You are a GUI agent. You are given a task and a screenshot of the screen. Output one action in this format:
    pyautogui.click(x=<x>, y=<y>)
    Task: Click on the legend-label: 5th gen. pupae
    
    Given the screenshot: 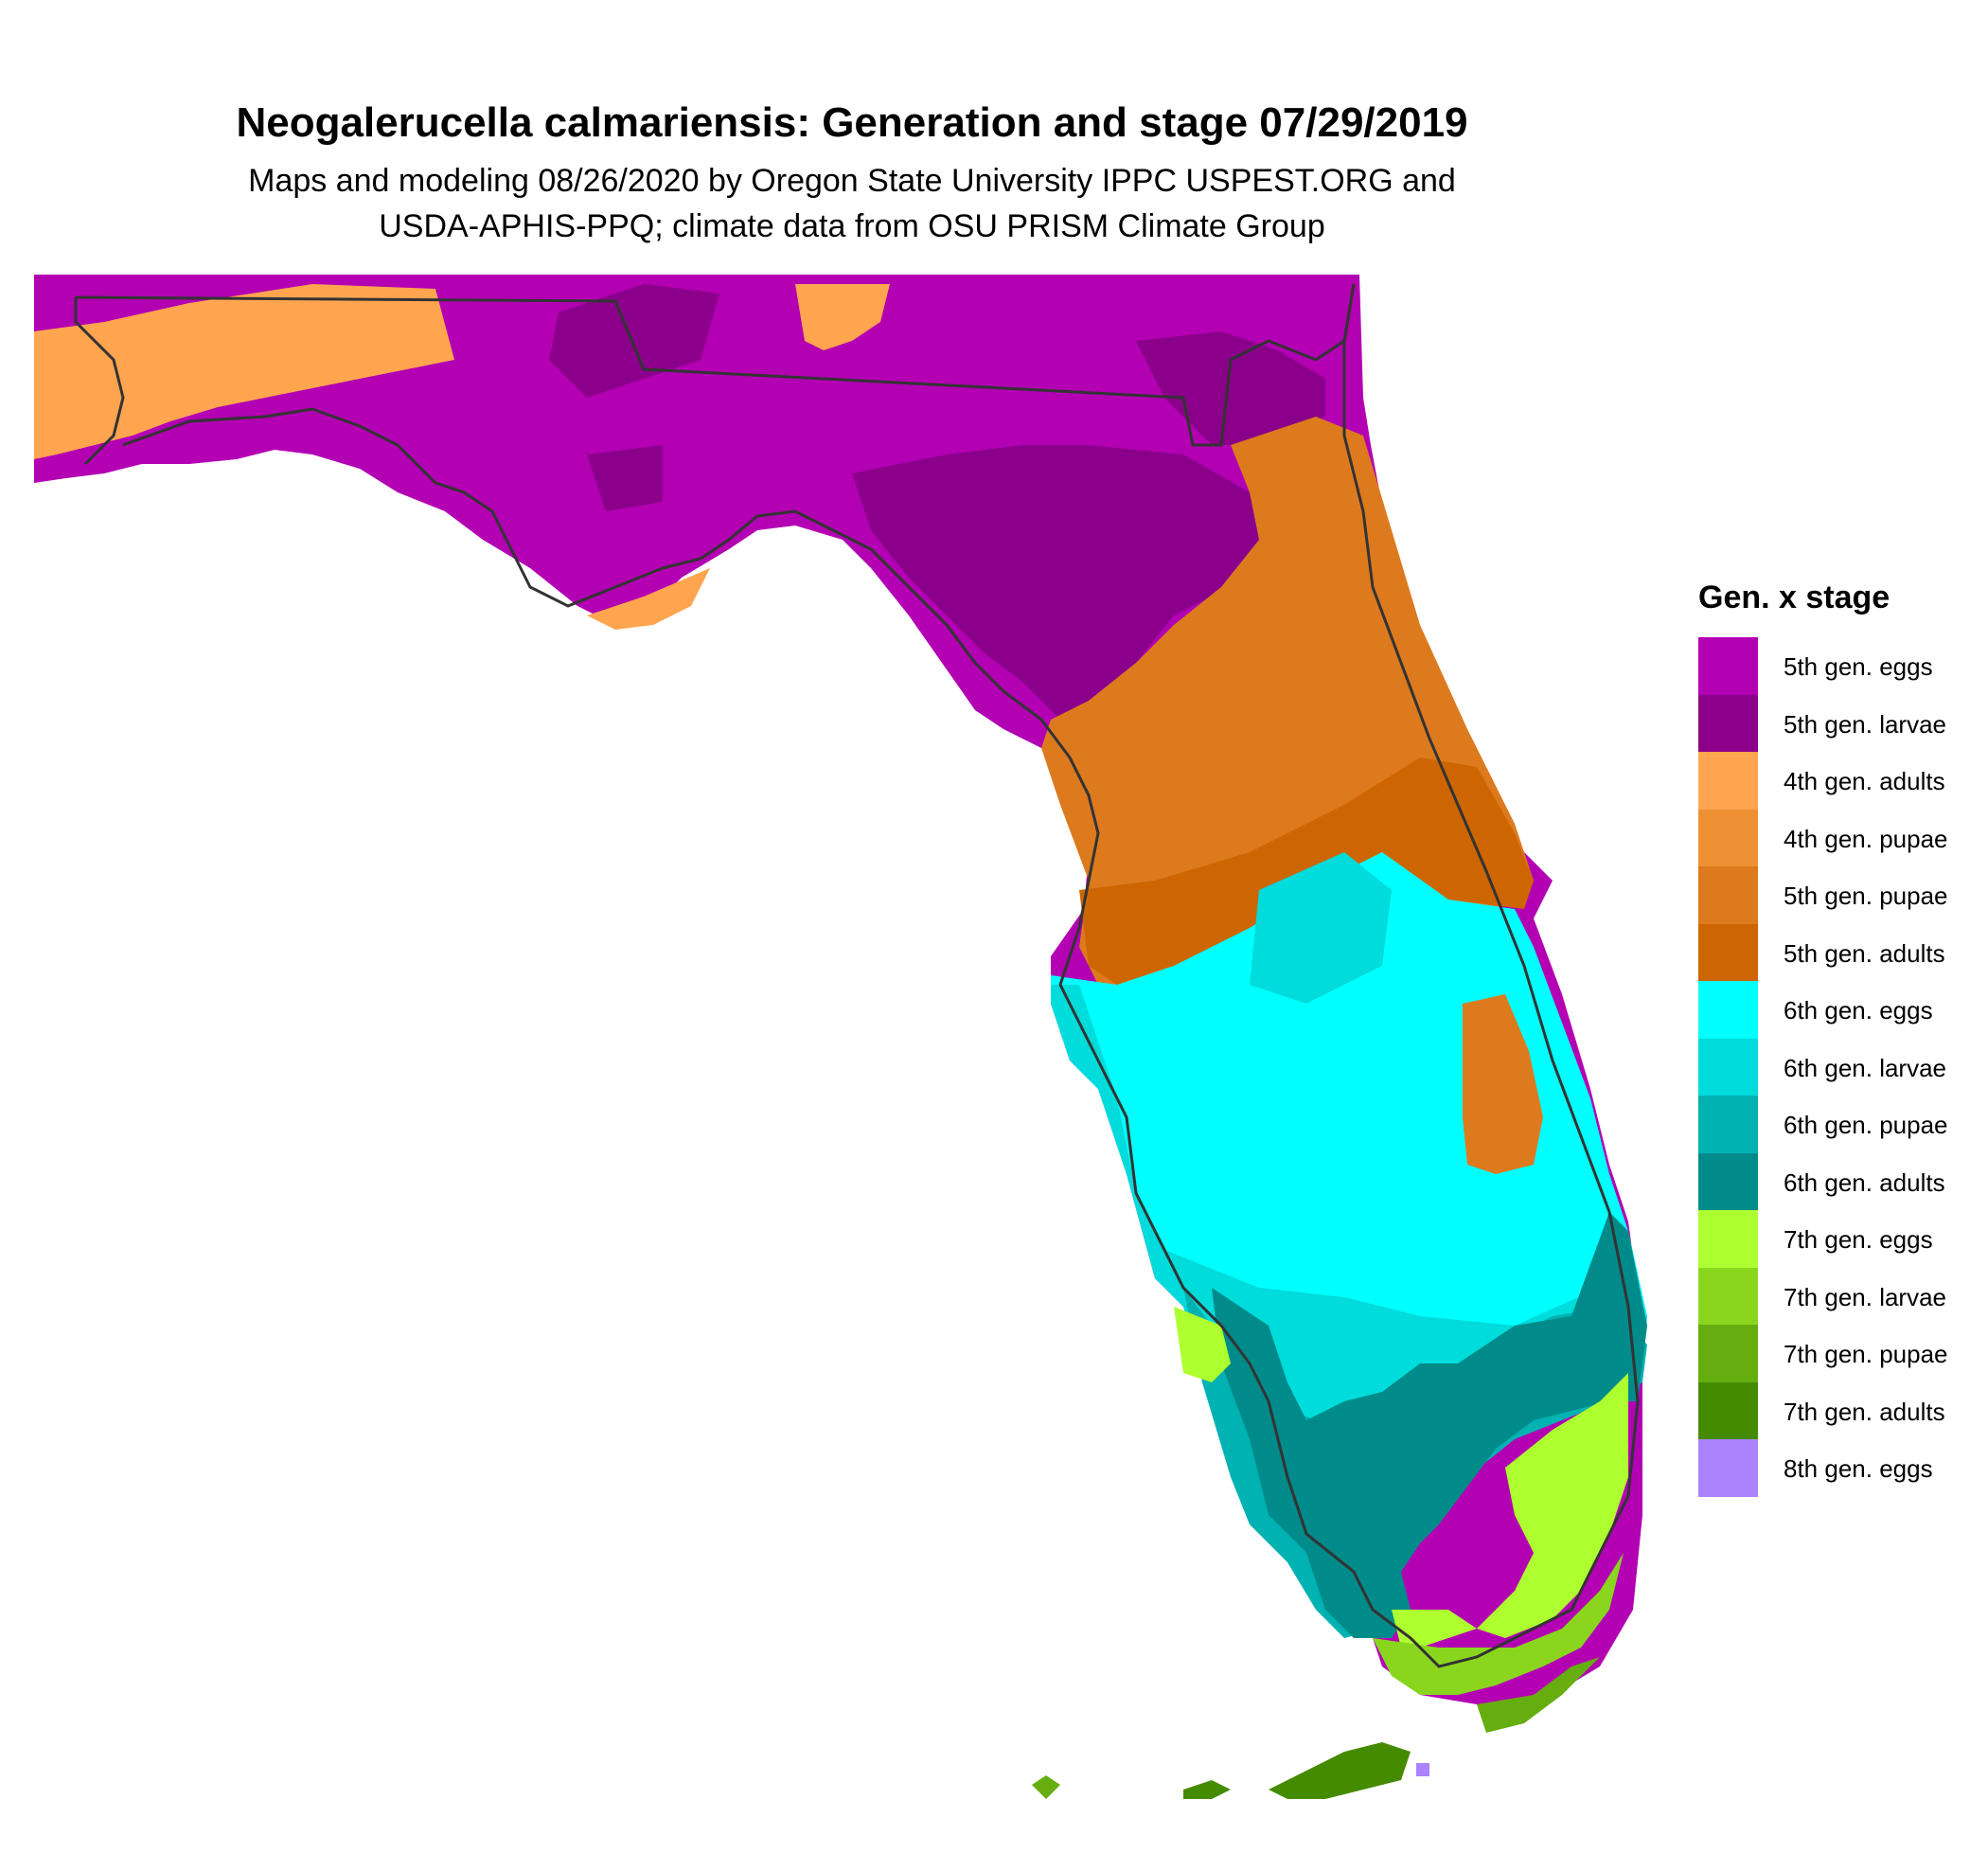 What is the action you would take?
    pyautogui.click(x=1866, y=896)
    